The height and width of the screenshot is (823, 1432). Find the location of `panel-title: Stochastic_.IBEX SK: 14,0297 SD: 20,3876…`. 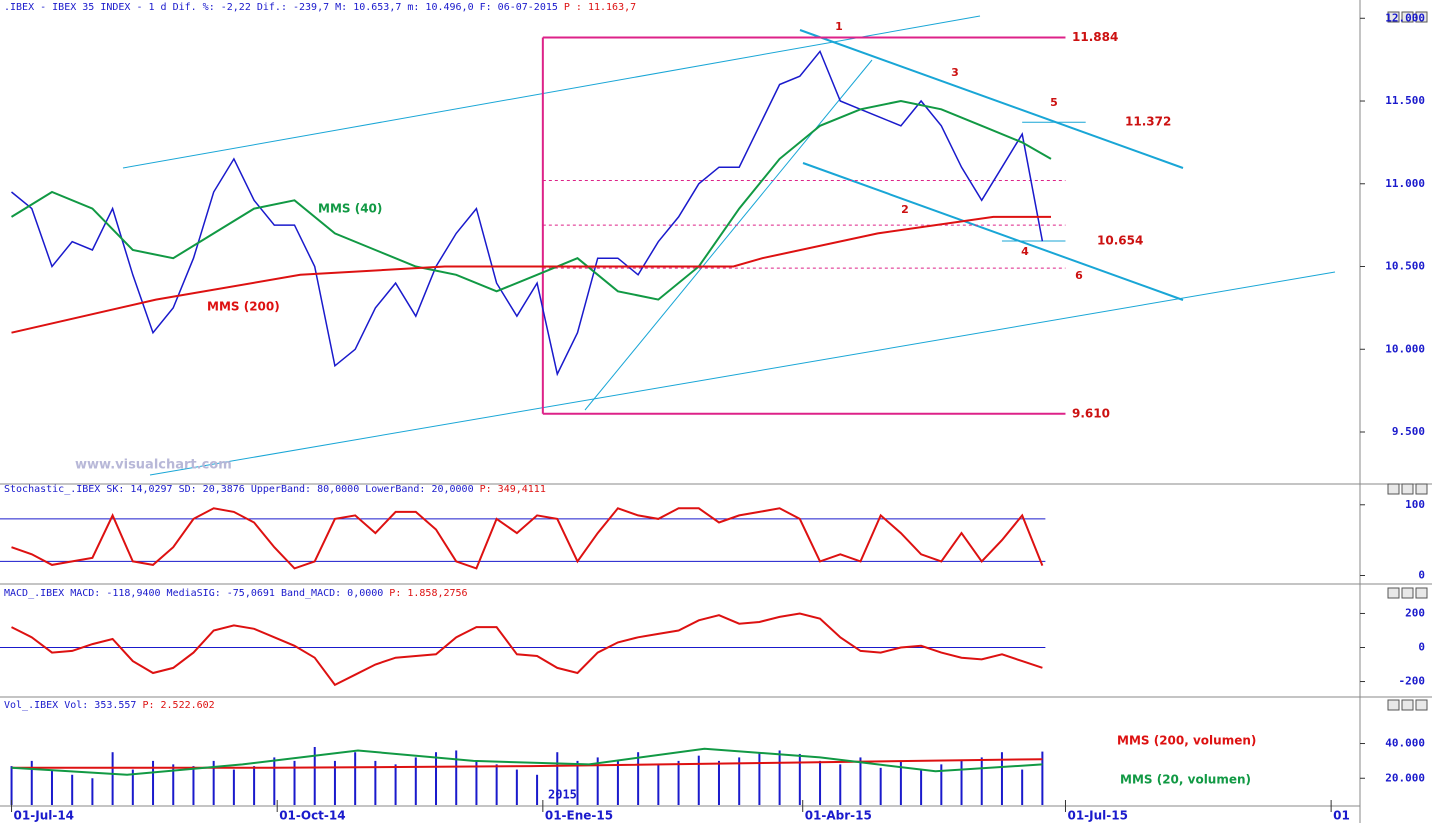

panel-title: Stochastic_.IBEX SK: 14,0297 SD: 20,3876… is located at coordinates (239, 489).